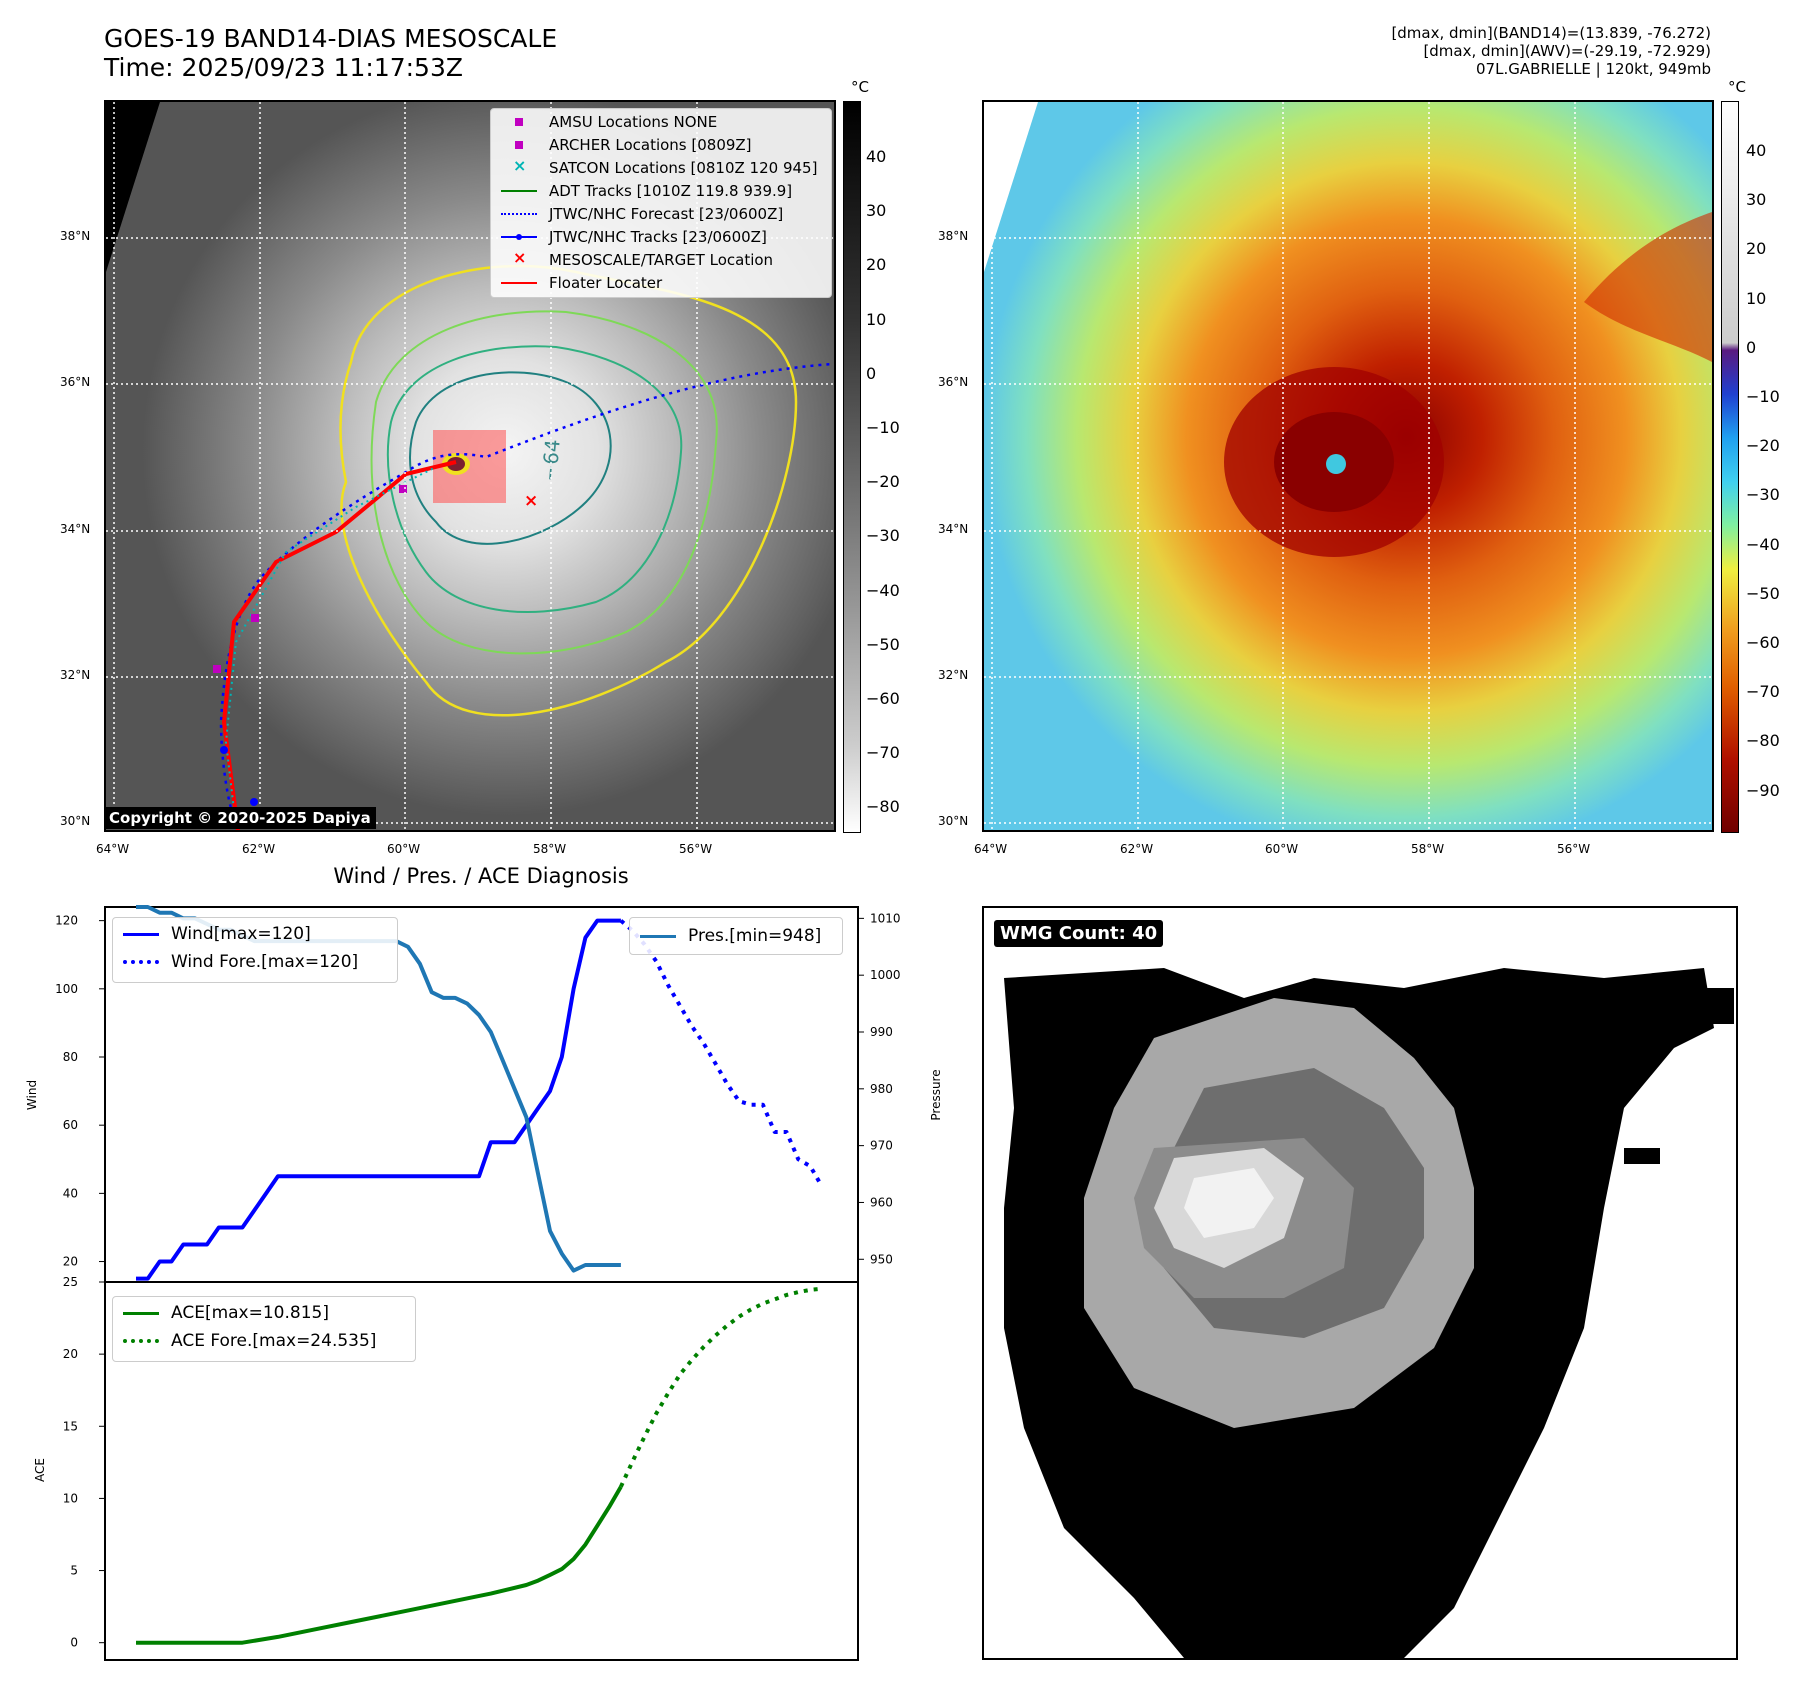 This screenshot has width=1797, height=1690. What do you see at coordinates (519, 237) in the screenshot?
I see `legend-line-dot-icon` at bounding box center [519, 237].